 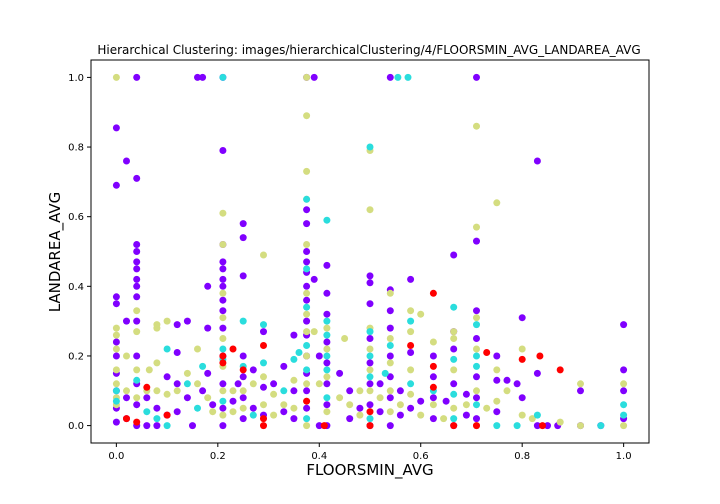 I want to click on x-tick-label: 0.2, so click(x=218, y=456).